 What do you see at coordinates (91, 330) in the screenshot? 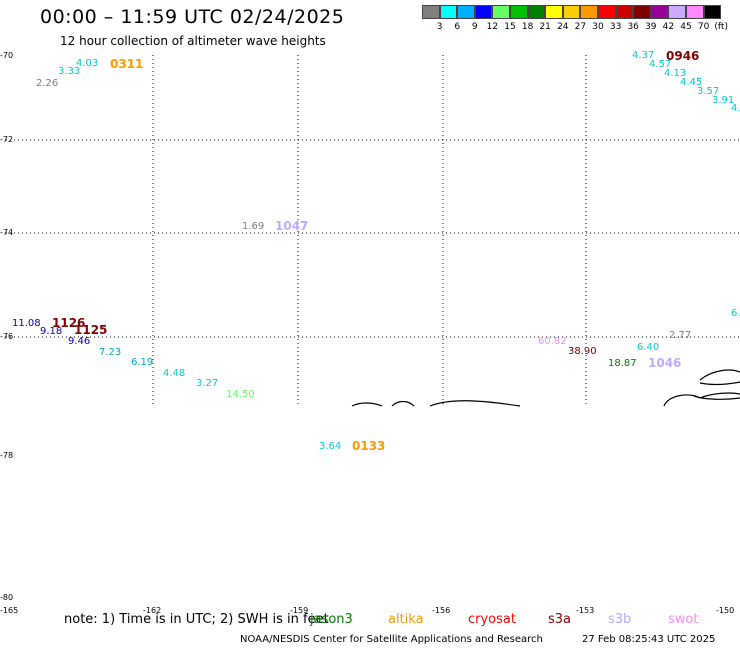
I see `time-label: 1125` at bounding box center [91, 330].